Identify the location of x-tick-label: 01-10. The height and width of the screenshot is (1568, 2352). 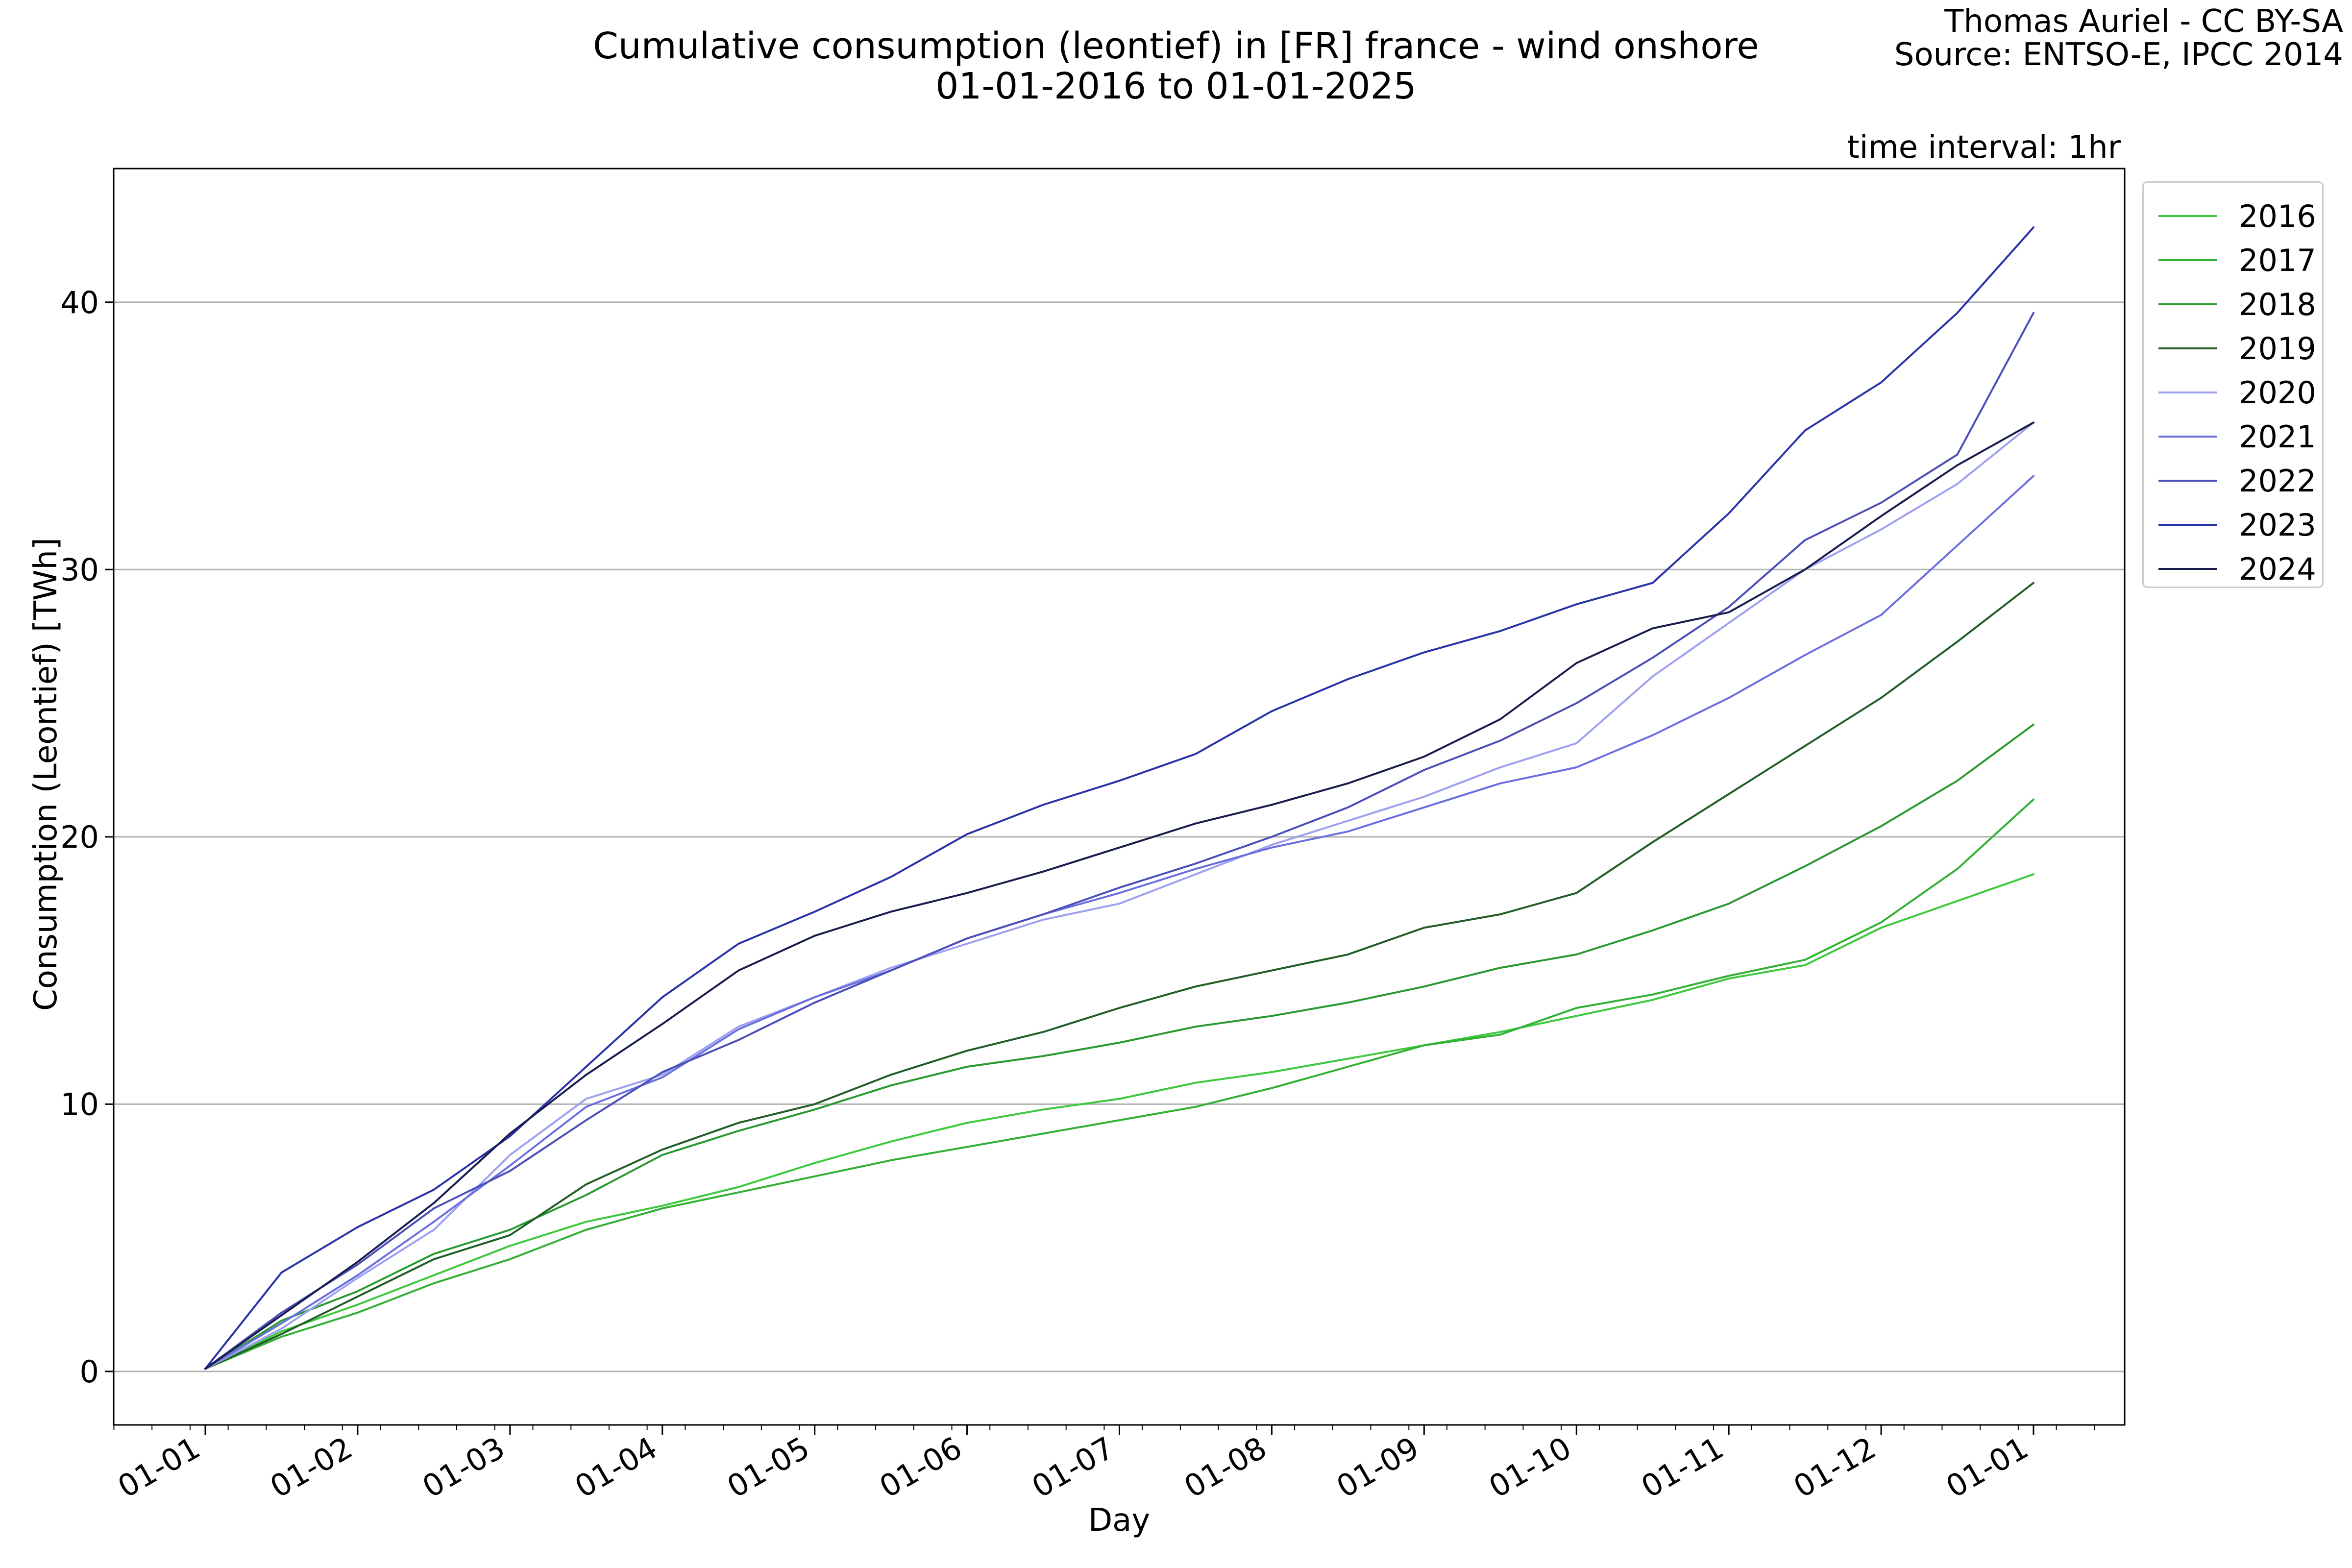
(1530, 1467).